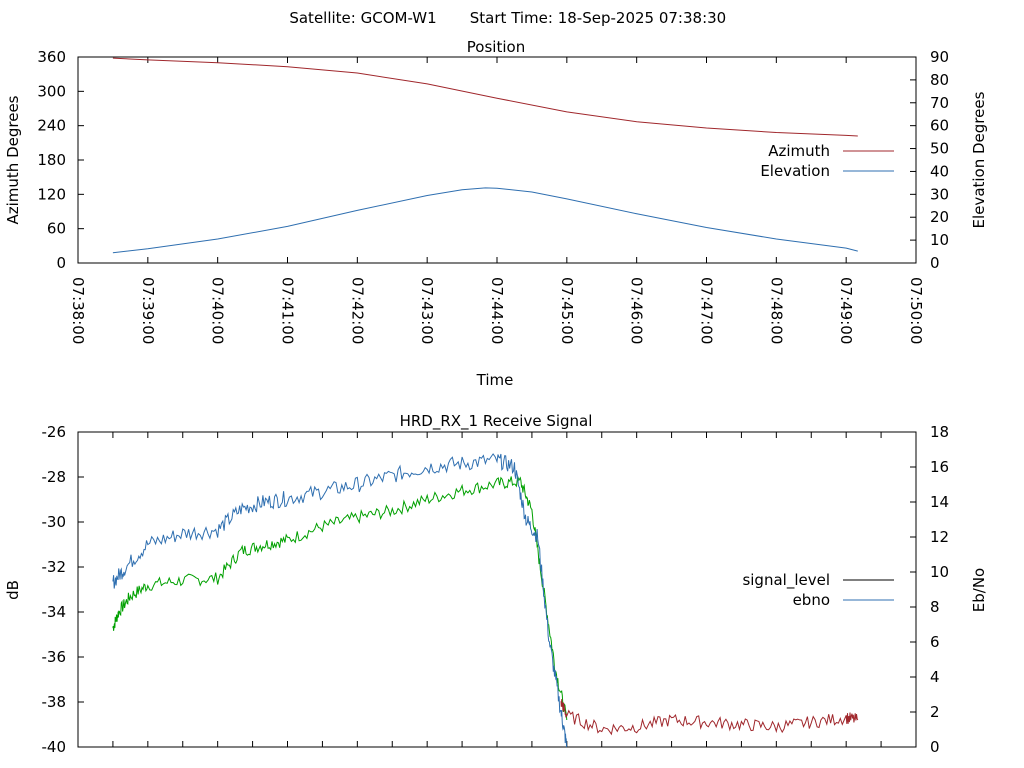  What do you see at coordinates (61, 263) in the screenshot?
I see `y-tick-label: 0` at bounding box center [61, 263].